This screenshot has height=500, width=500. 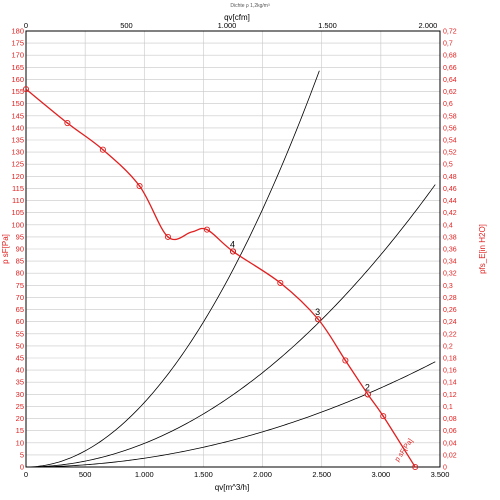 I want to click on y-tick-label: 85, so click(x=20, y=261).